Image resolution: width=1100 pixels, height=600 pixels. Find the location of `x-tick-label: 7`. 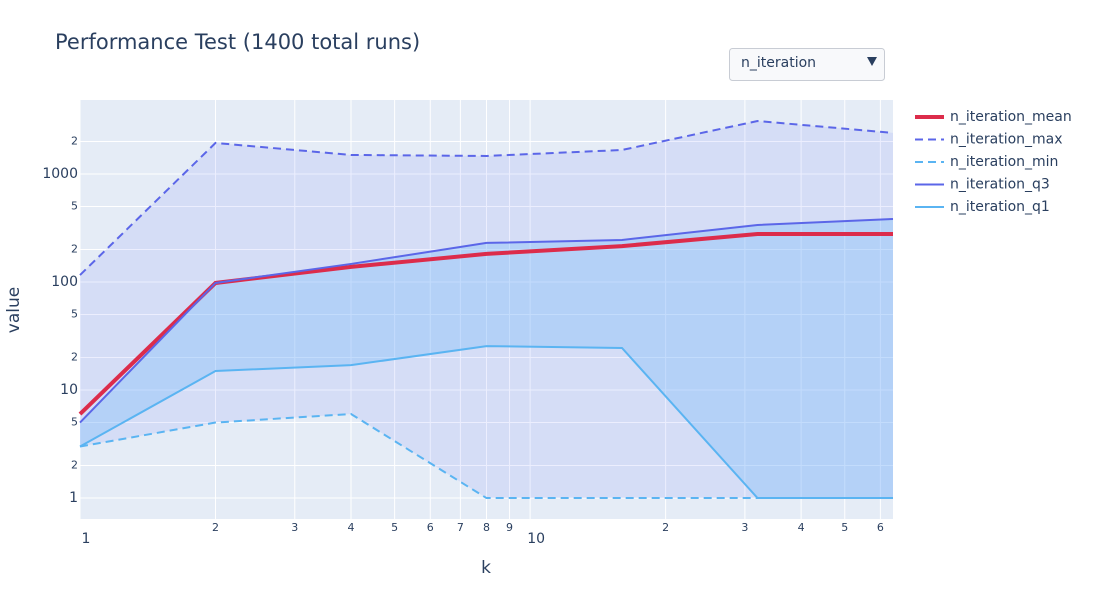

x-tick-label: 7 is located at coordinates (460, 527).